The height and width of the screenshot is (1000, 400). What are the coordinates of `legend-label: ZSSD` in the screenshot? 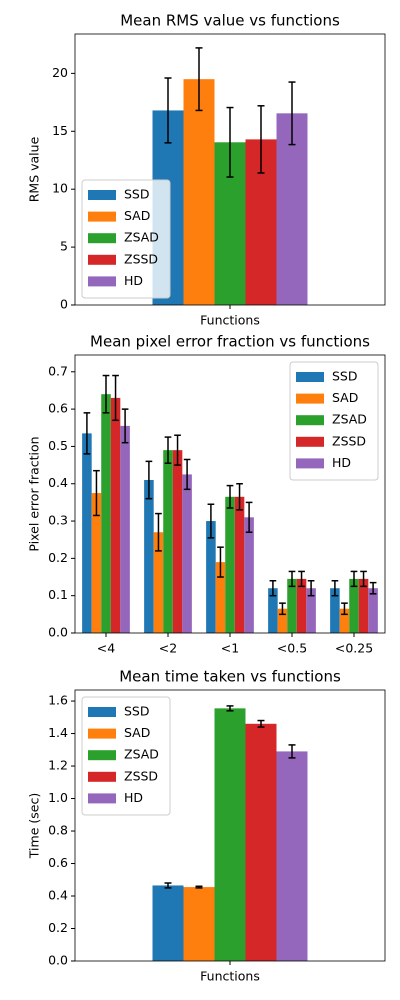 It's located at (141, 775).